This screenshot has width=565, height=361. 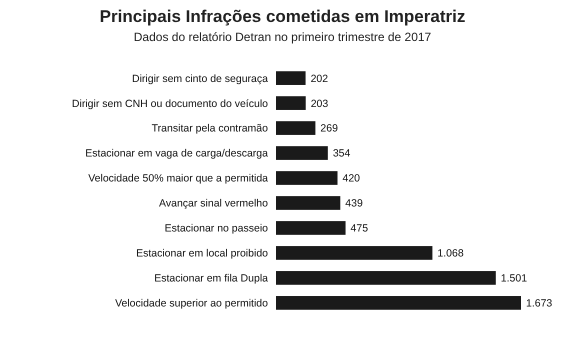 I want to click on data-label: 420, so click(x=351, y=178).